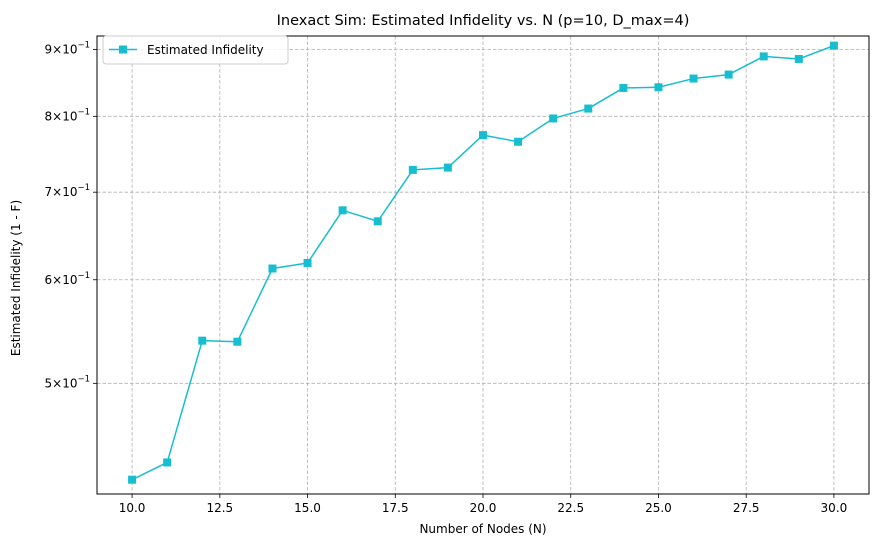  I want to click on legend-box, so click(195, 50).